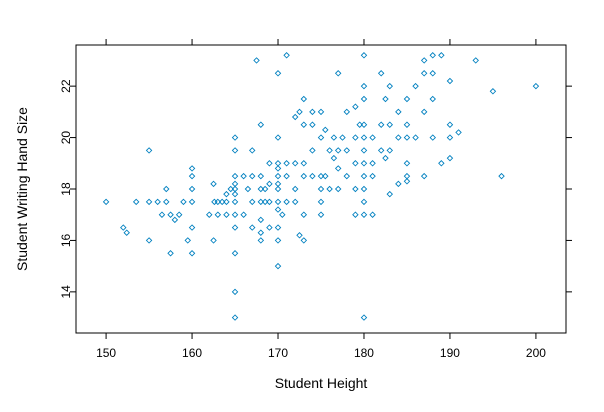 This screenshot has height=412, width=604. I want to click on y-axis-label: Student Writing Hand Size, so click(22, 189).